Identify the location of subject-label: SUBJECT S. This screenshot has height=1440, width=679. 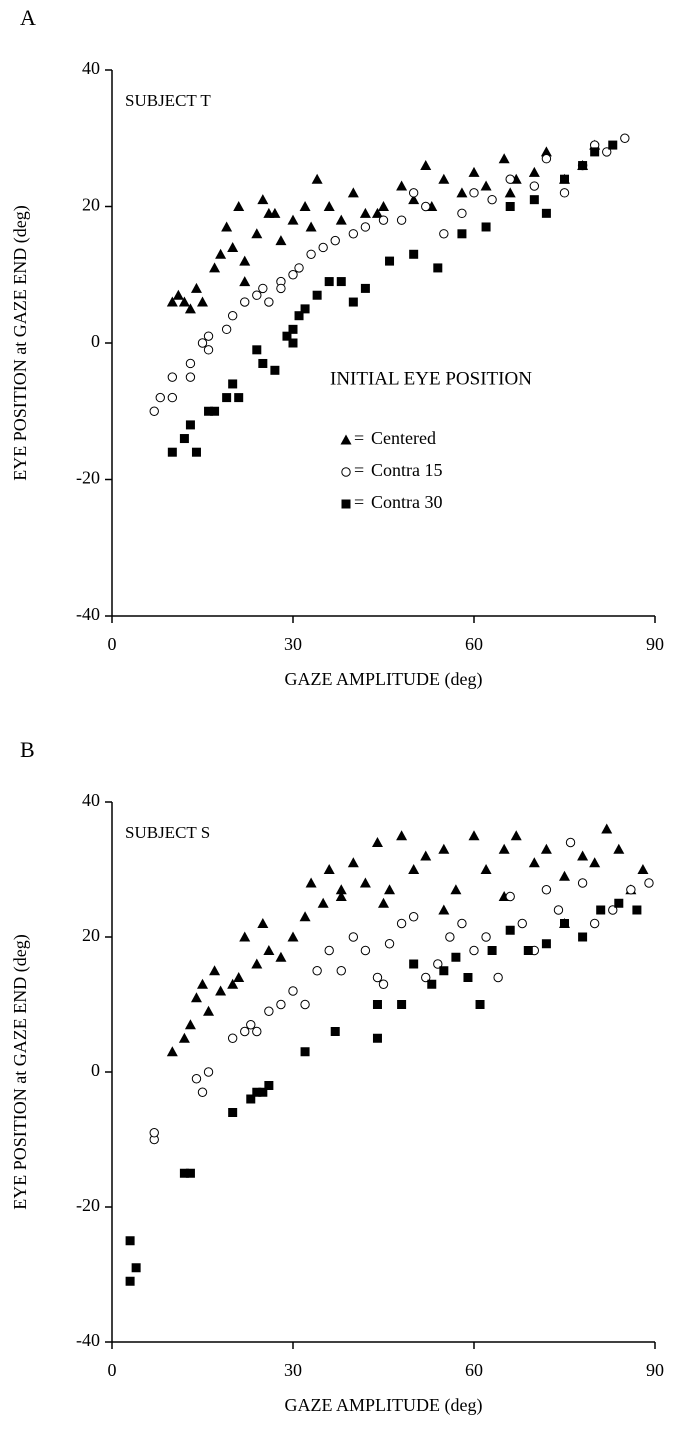
(167, 832).